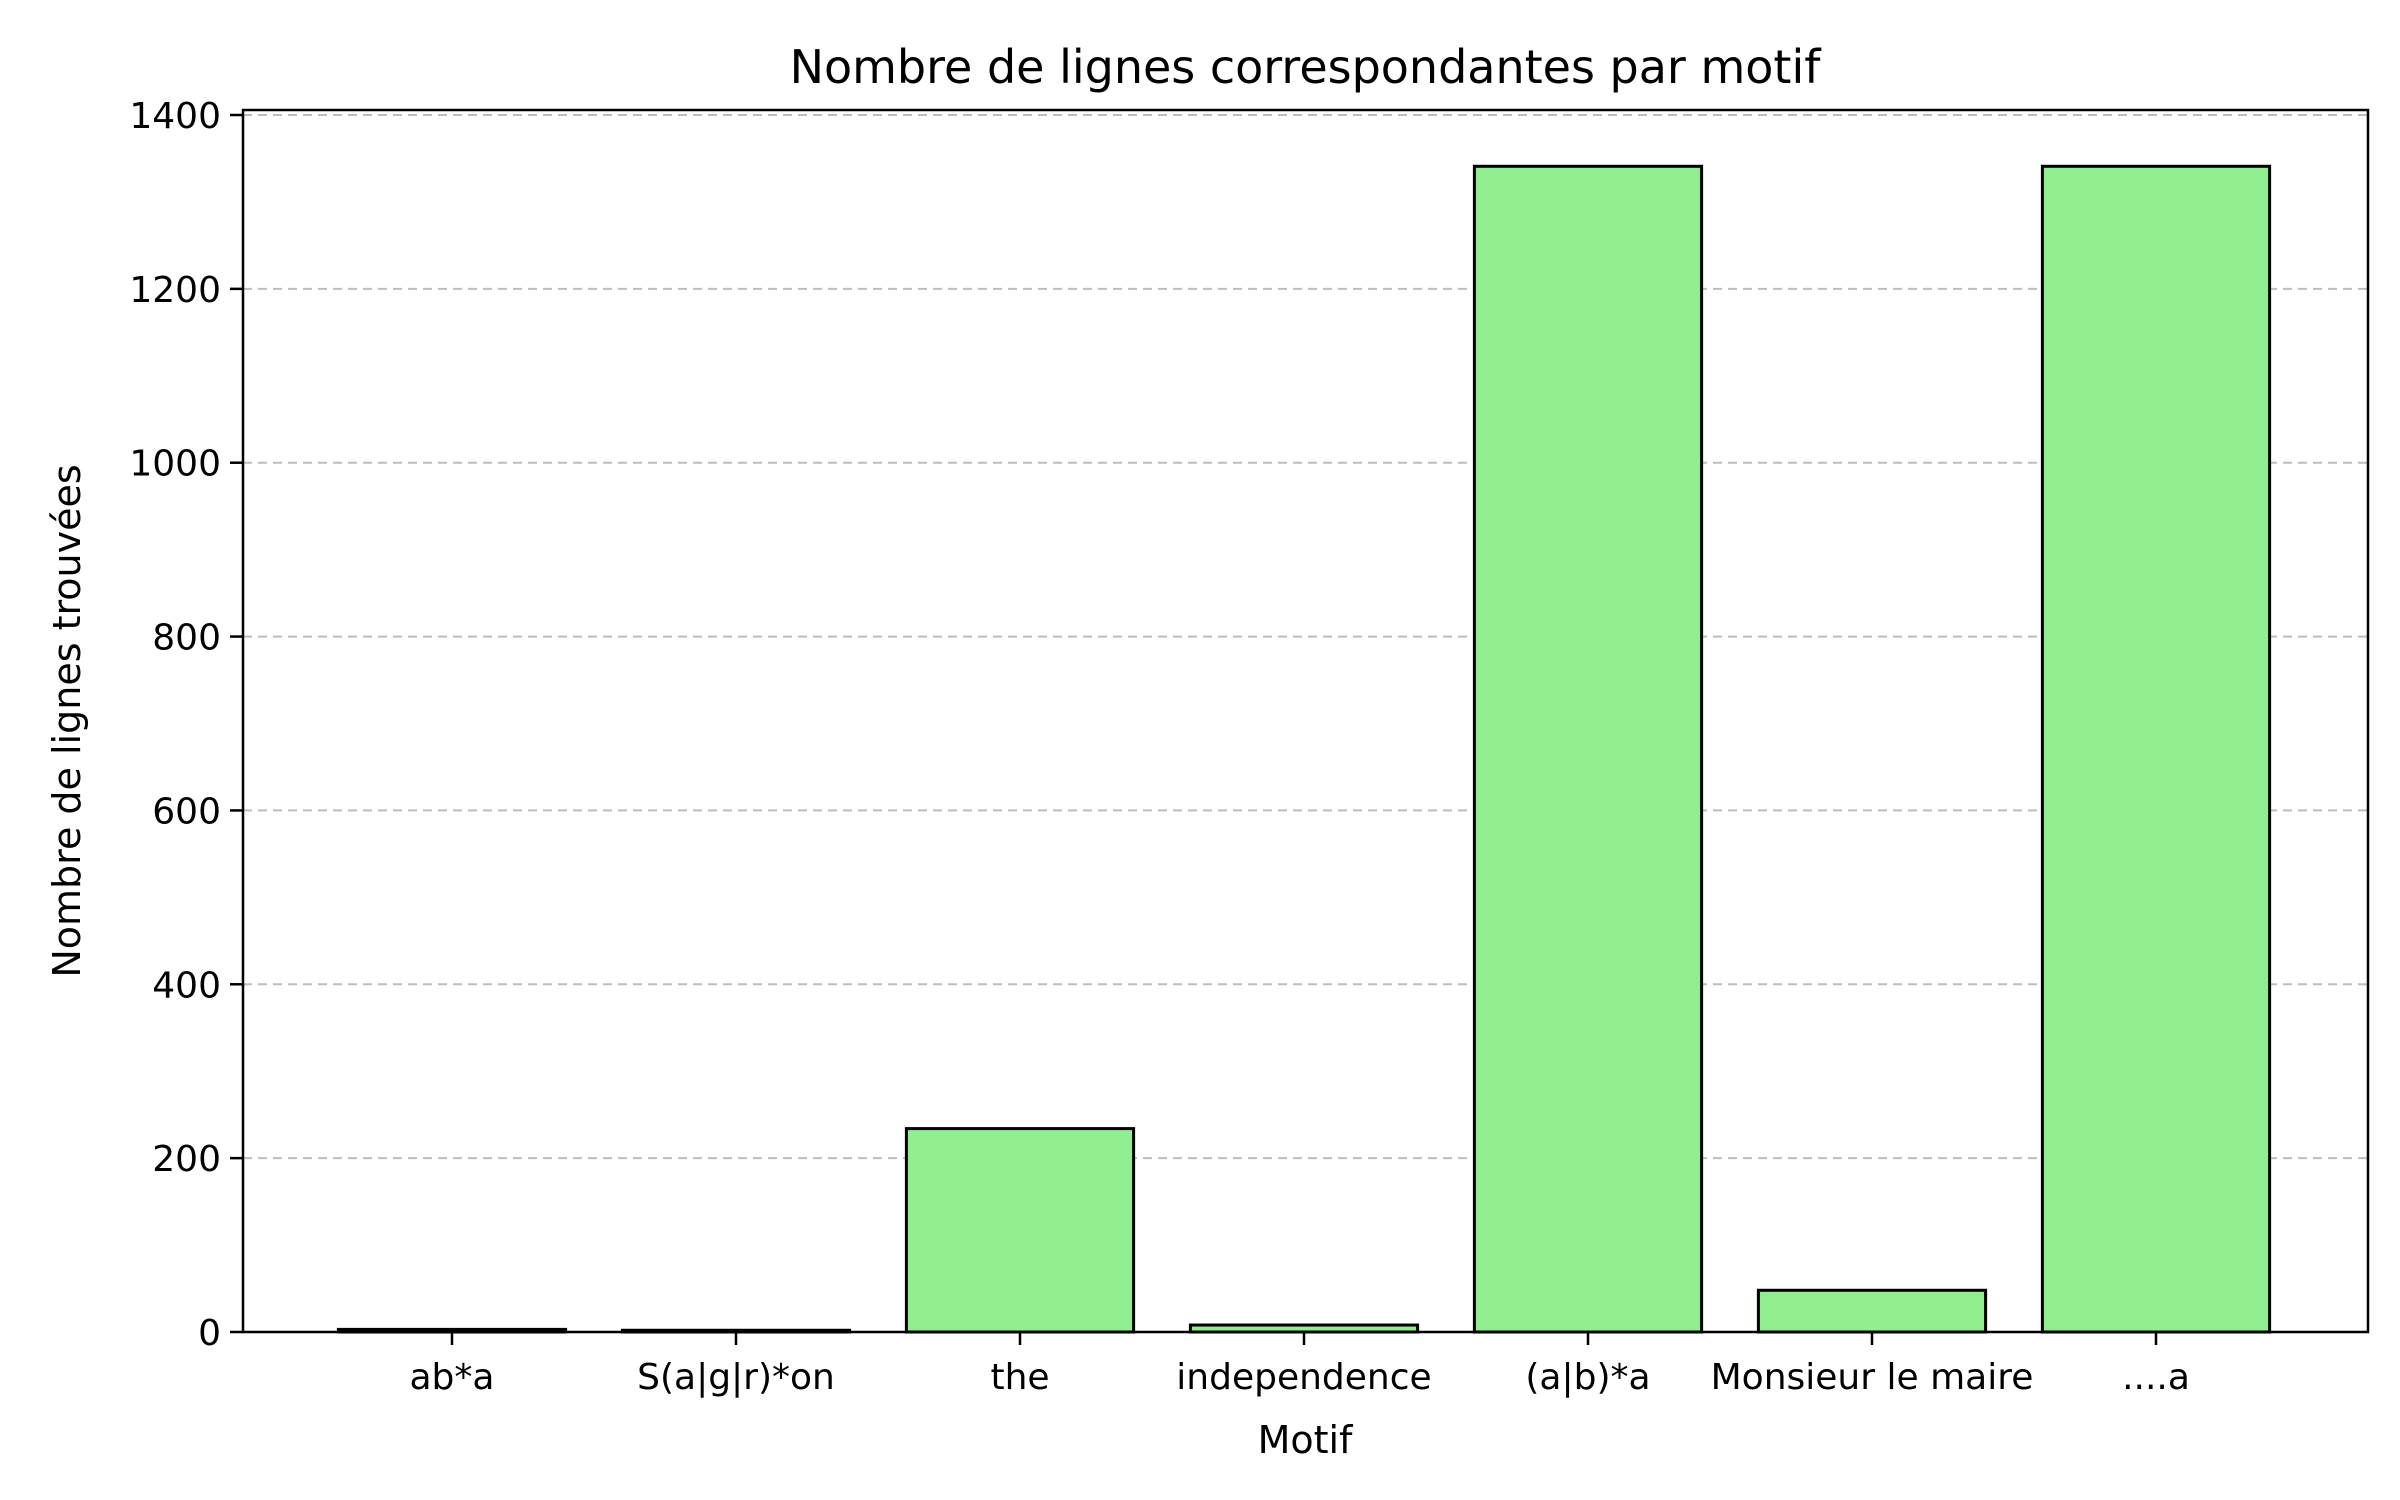  I want to click on x-tick-label-4: (a|b)*a, so click(1587, 1377).